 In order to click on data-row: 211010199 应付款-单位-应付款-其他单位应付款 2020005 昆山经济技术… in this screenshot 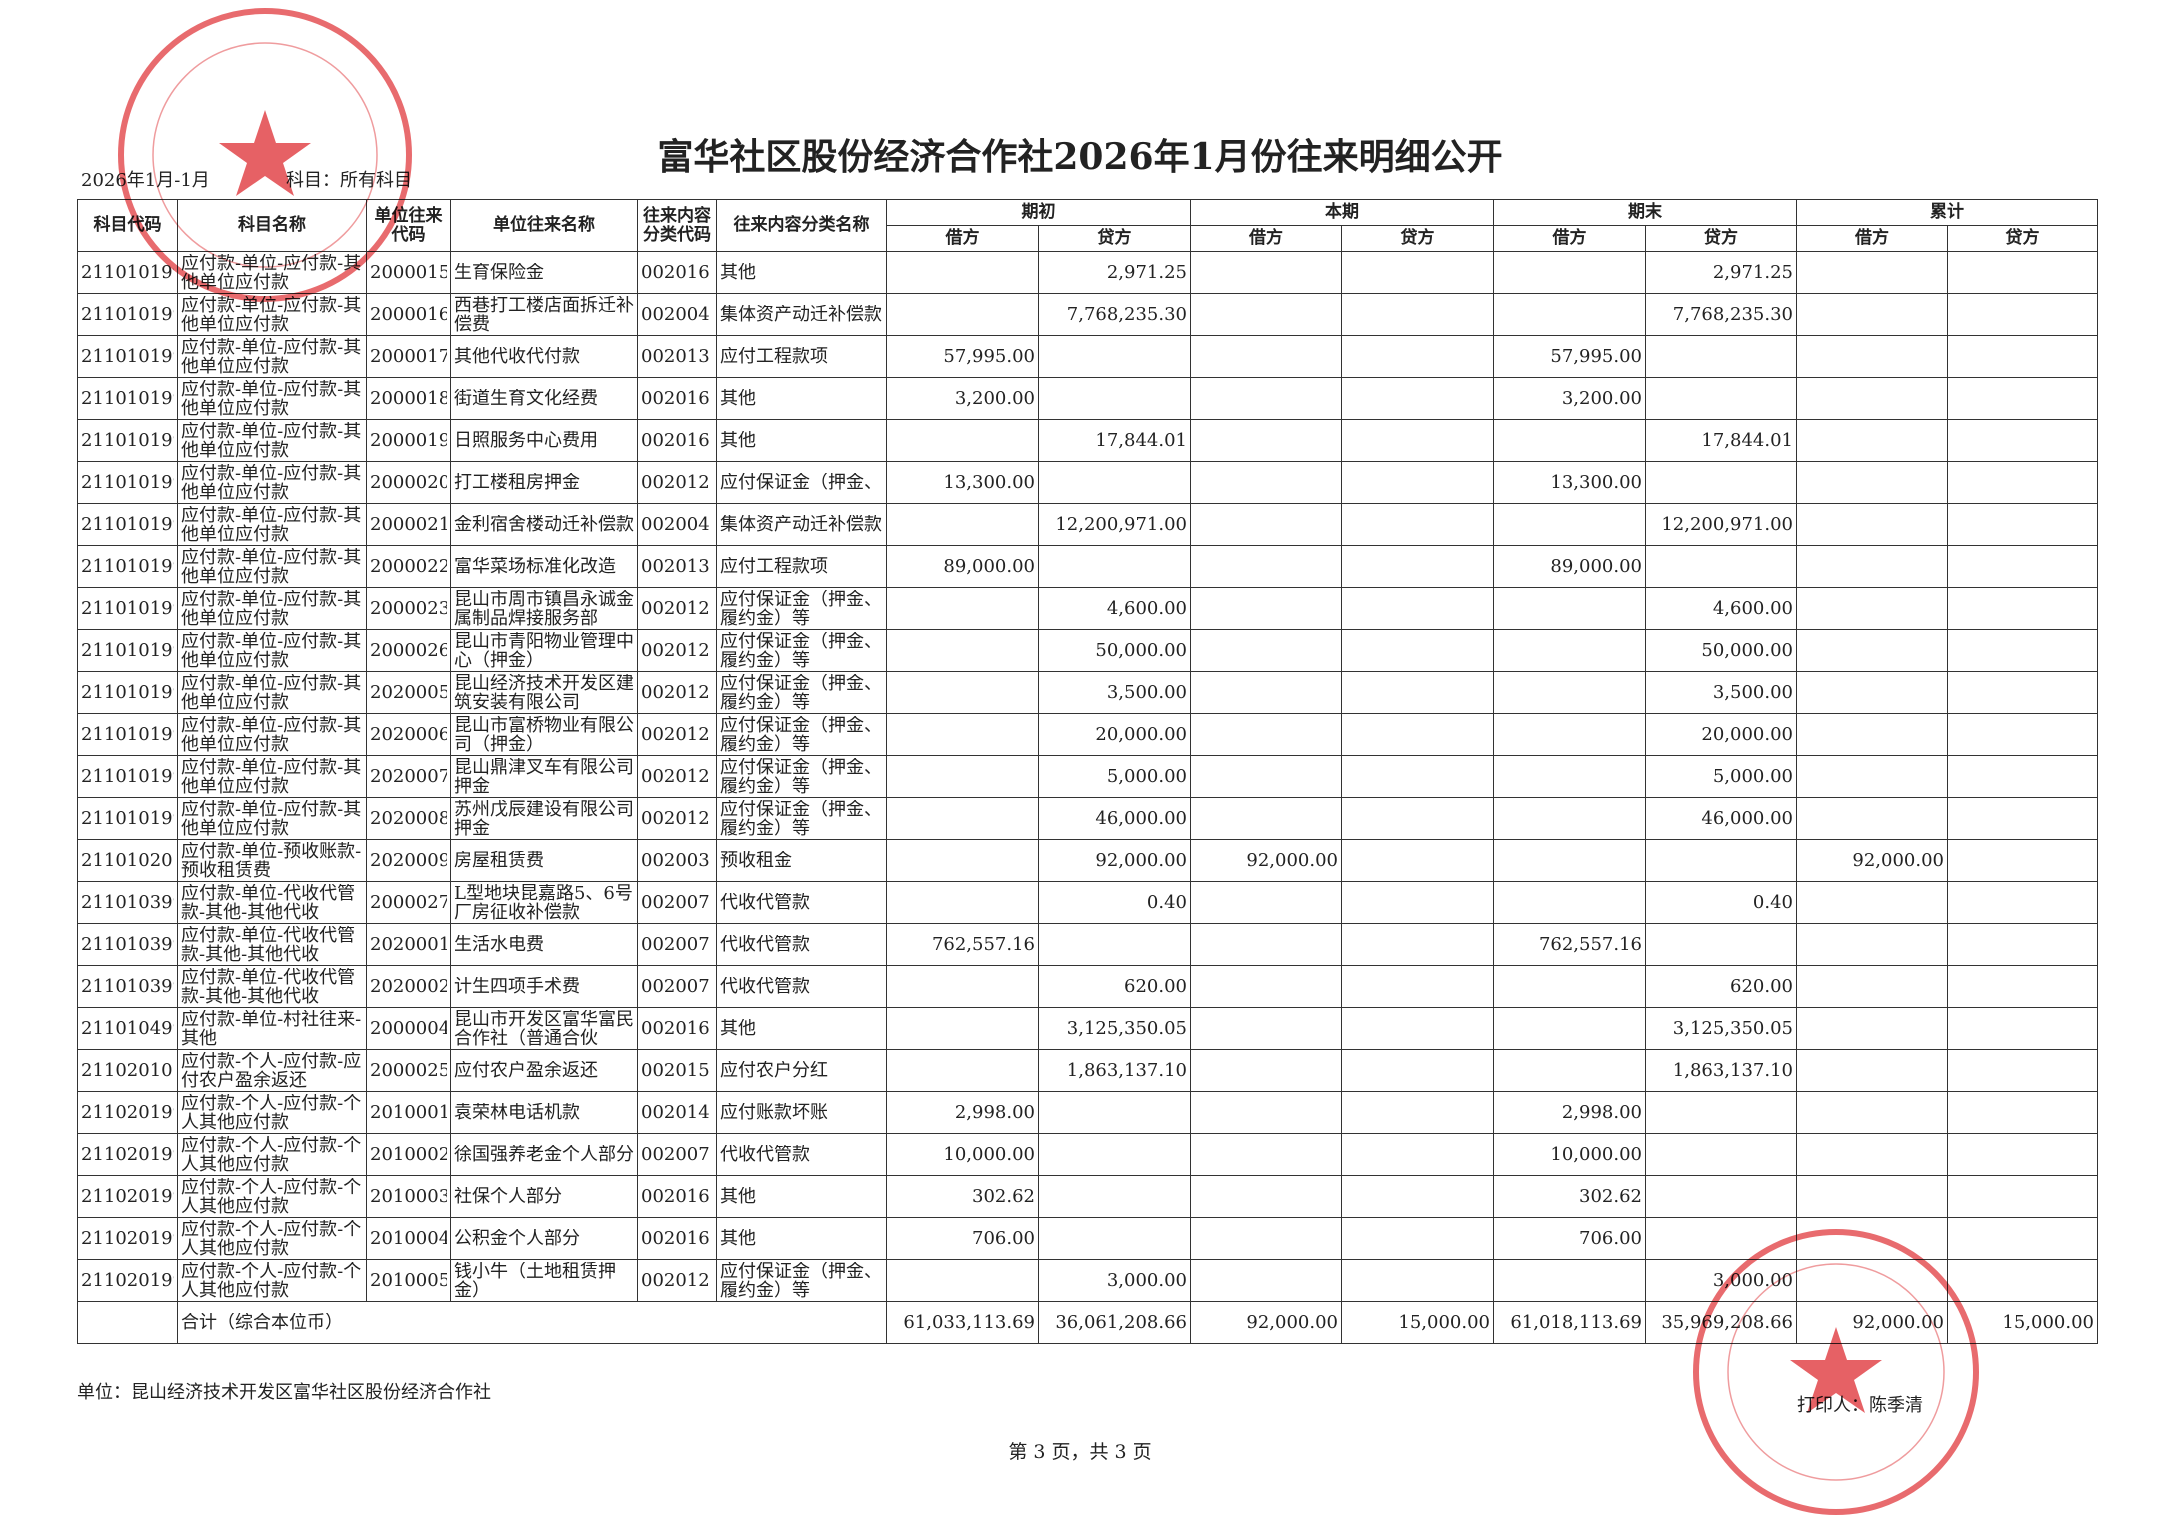, I will do `click(1087, 692)`.